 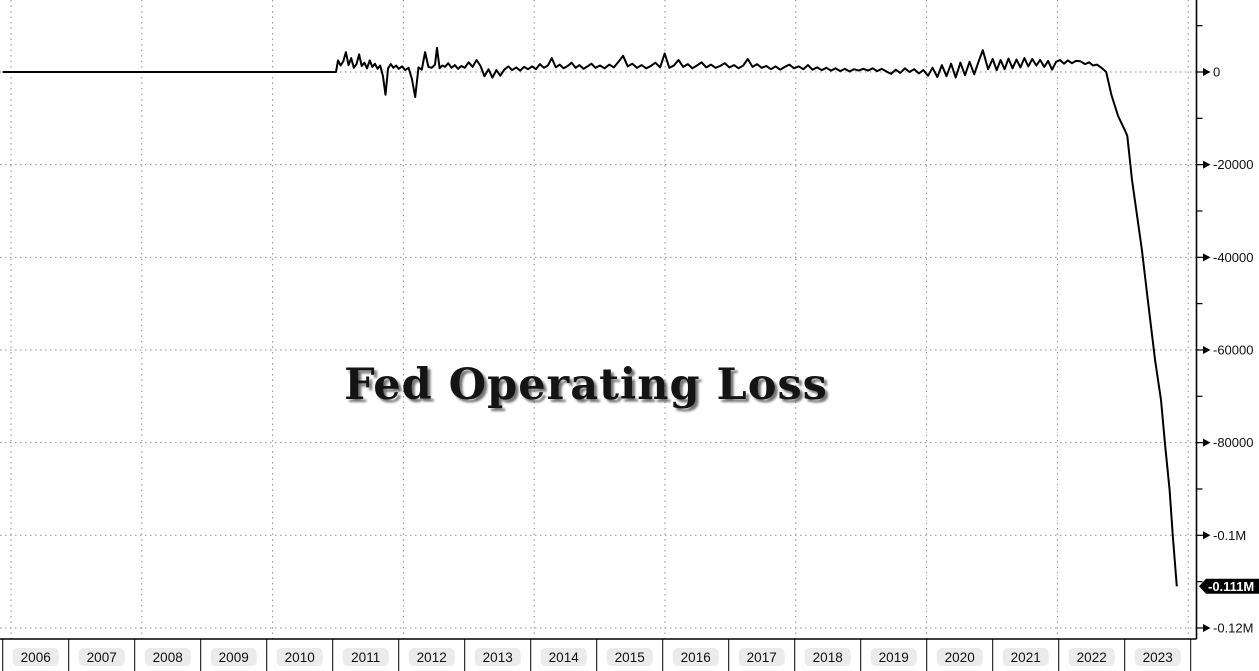 I want to click on year-label: 2013, so click(x=498, y=657).